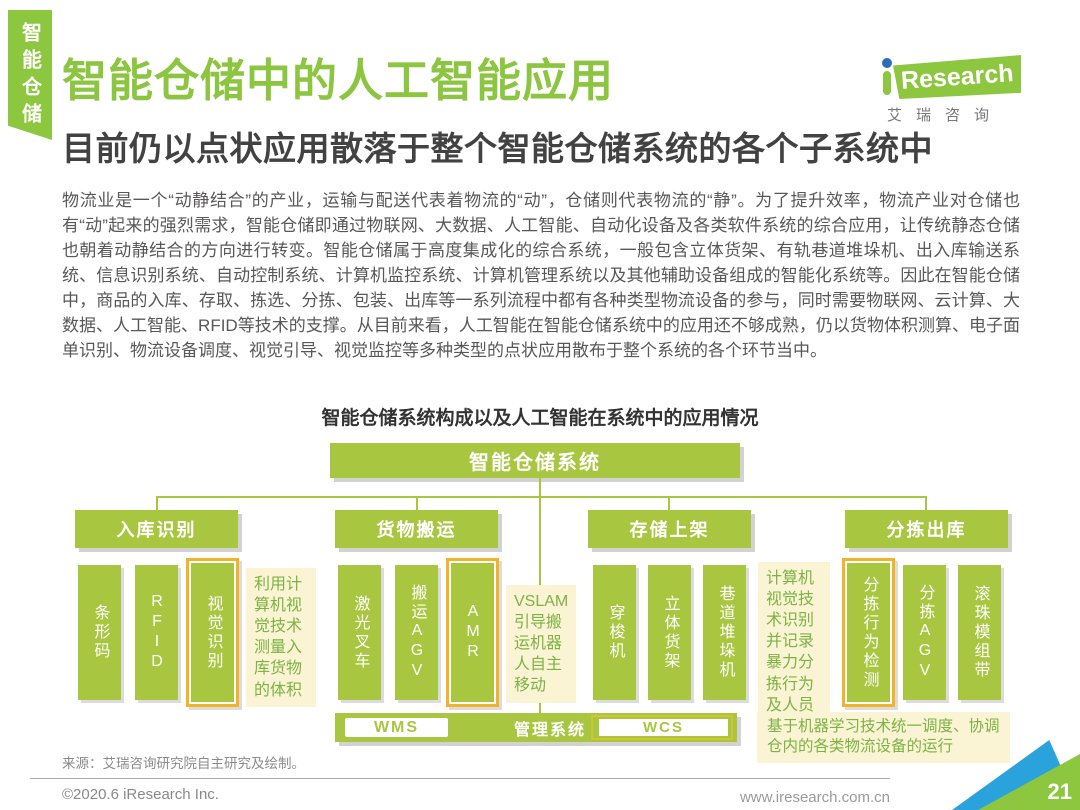 The height and width of the screenshot is (810, 1080). What do you see at coordinates (535, 463) in the screenshot?
I see `diagram-root-label: 智能仓储系统` at bounding box center [535, 463].